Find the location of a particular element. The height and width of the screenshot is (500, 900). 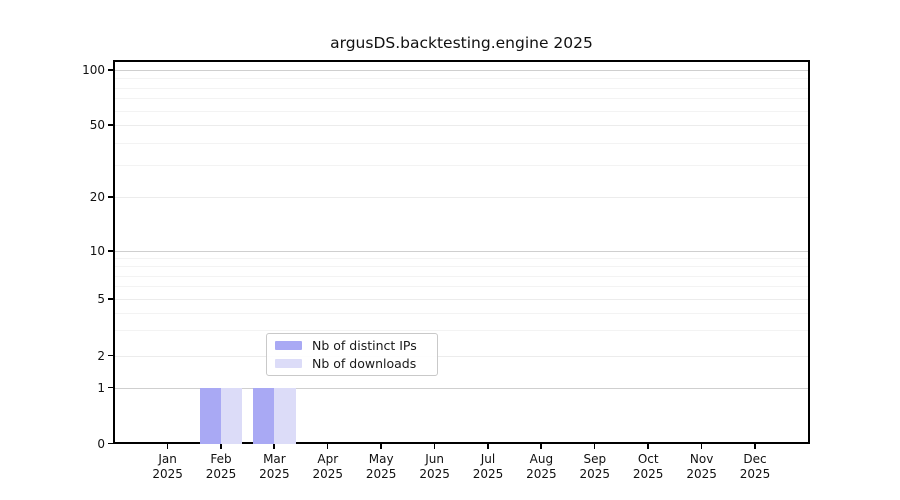

y-tick-label-0: 0 is located at coordinates (101, 443).